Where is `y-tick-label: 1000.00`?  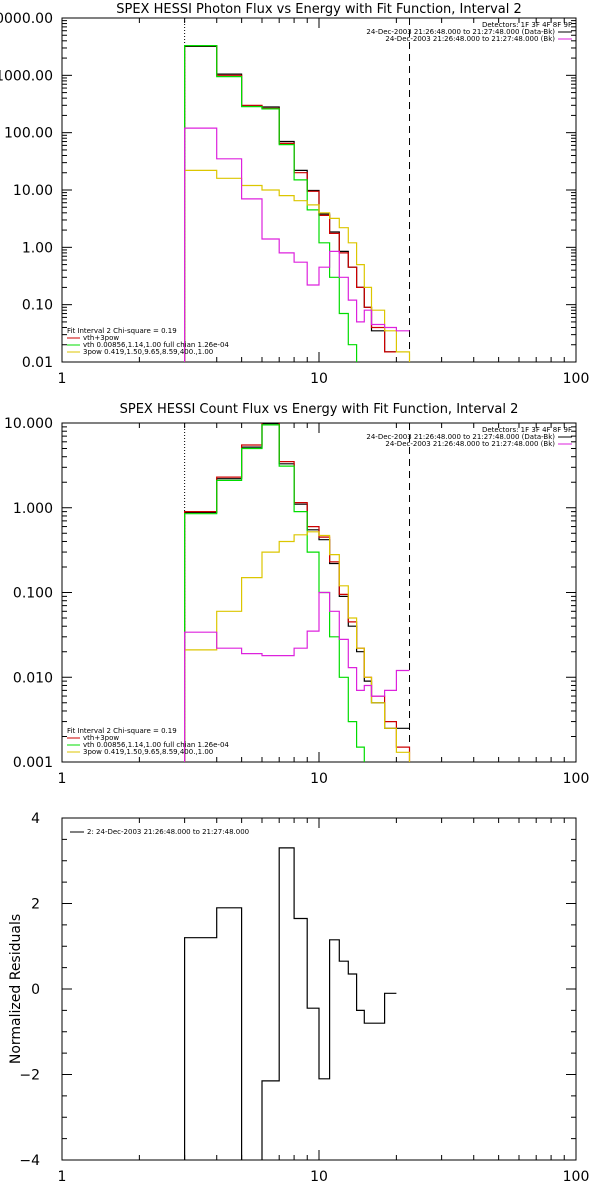 y-tick-label: 1000.00 is located at coordinates (26, 76).